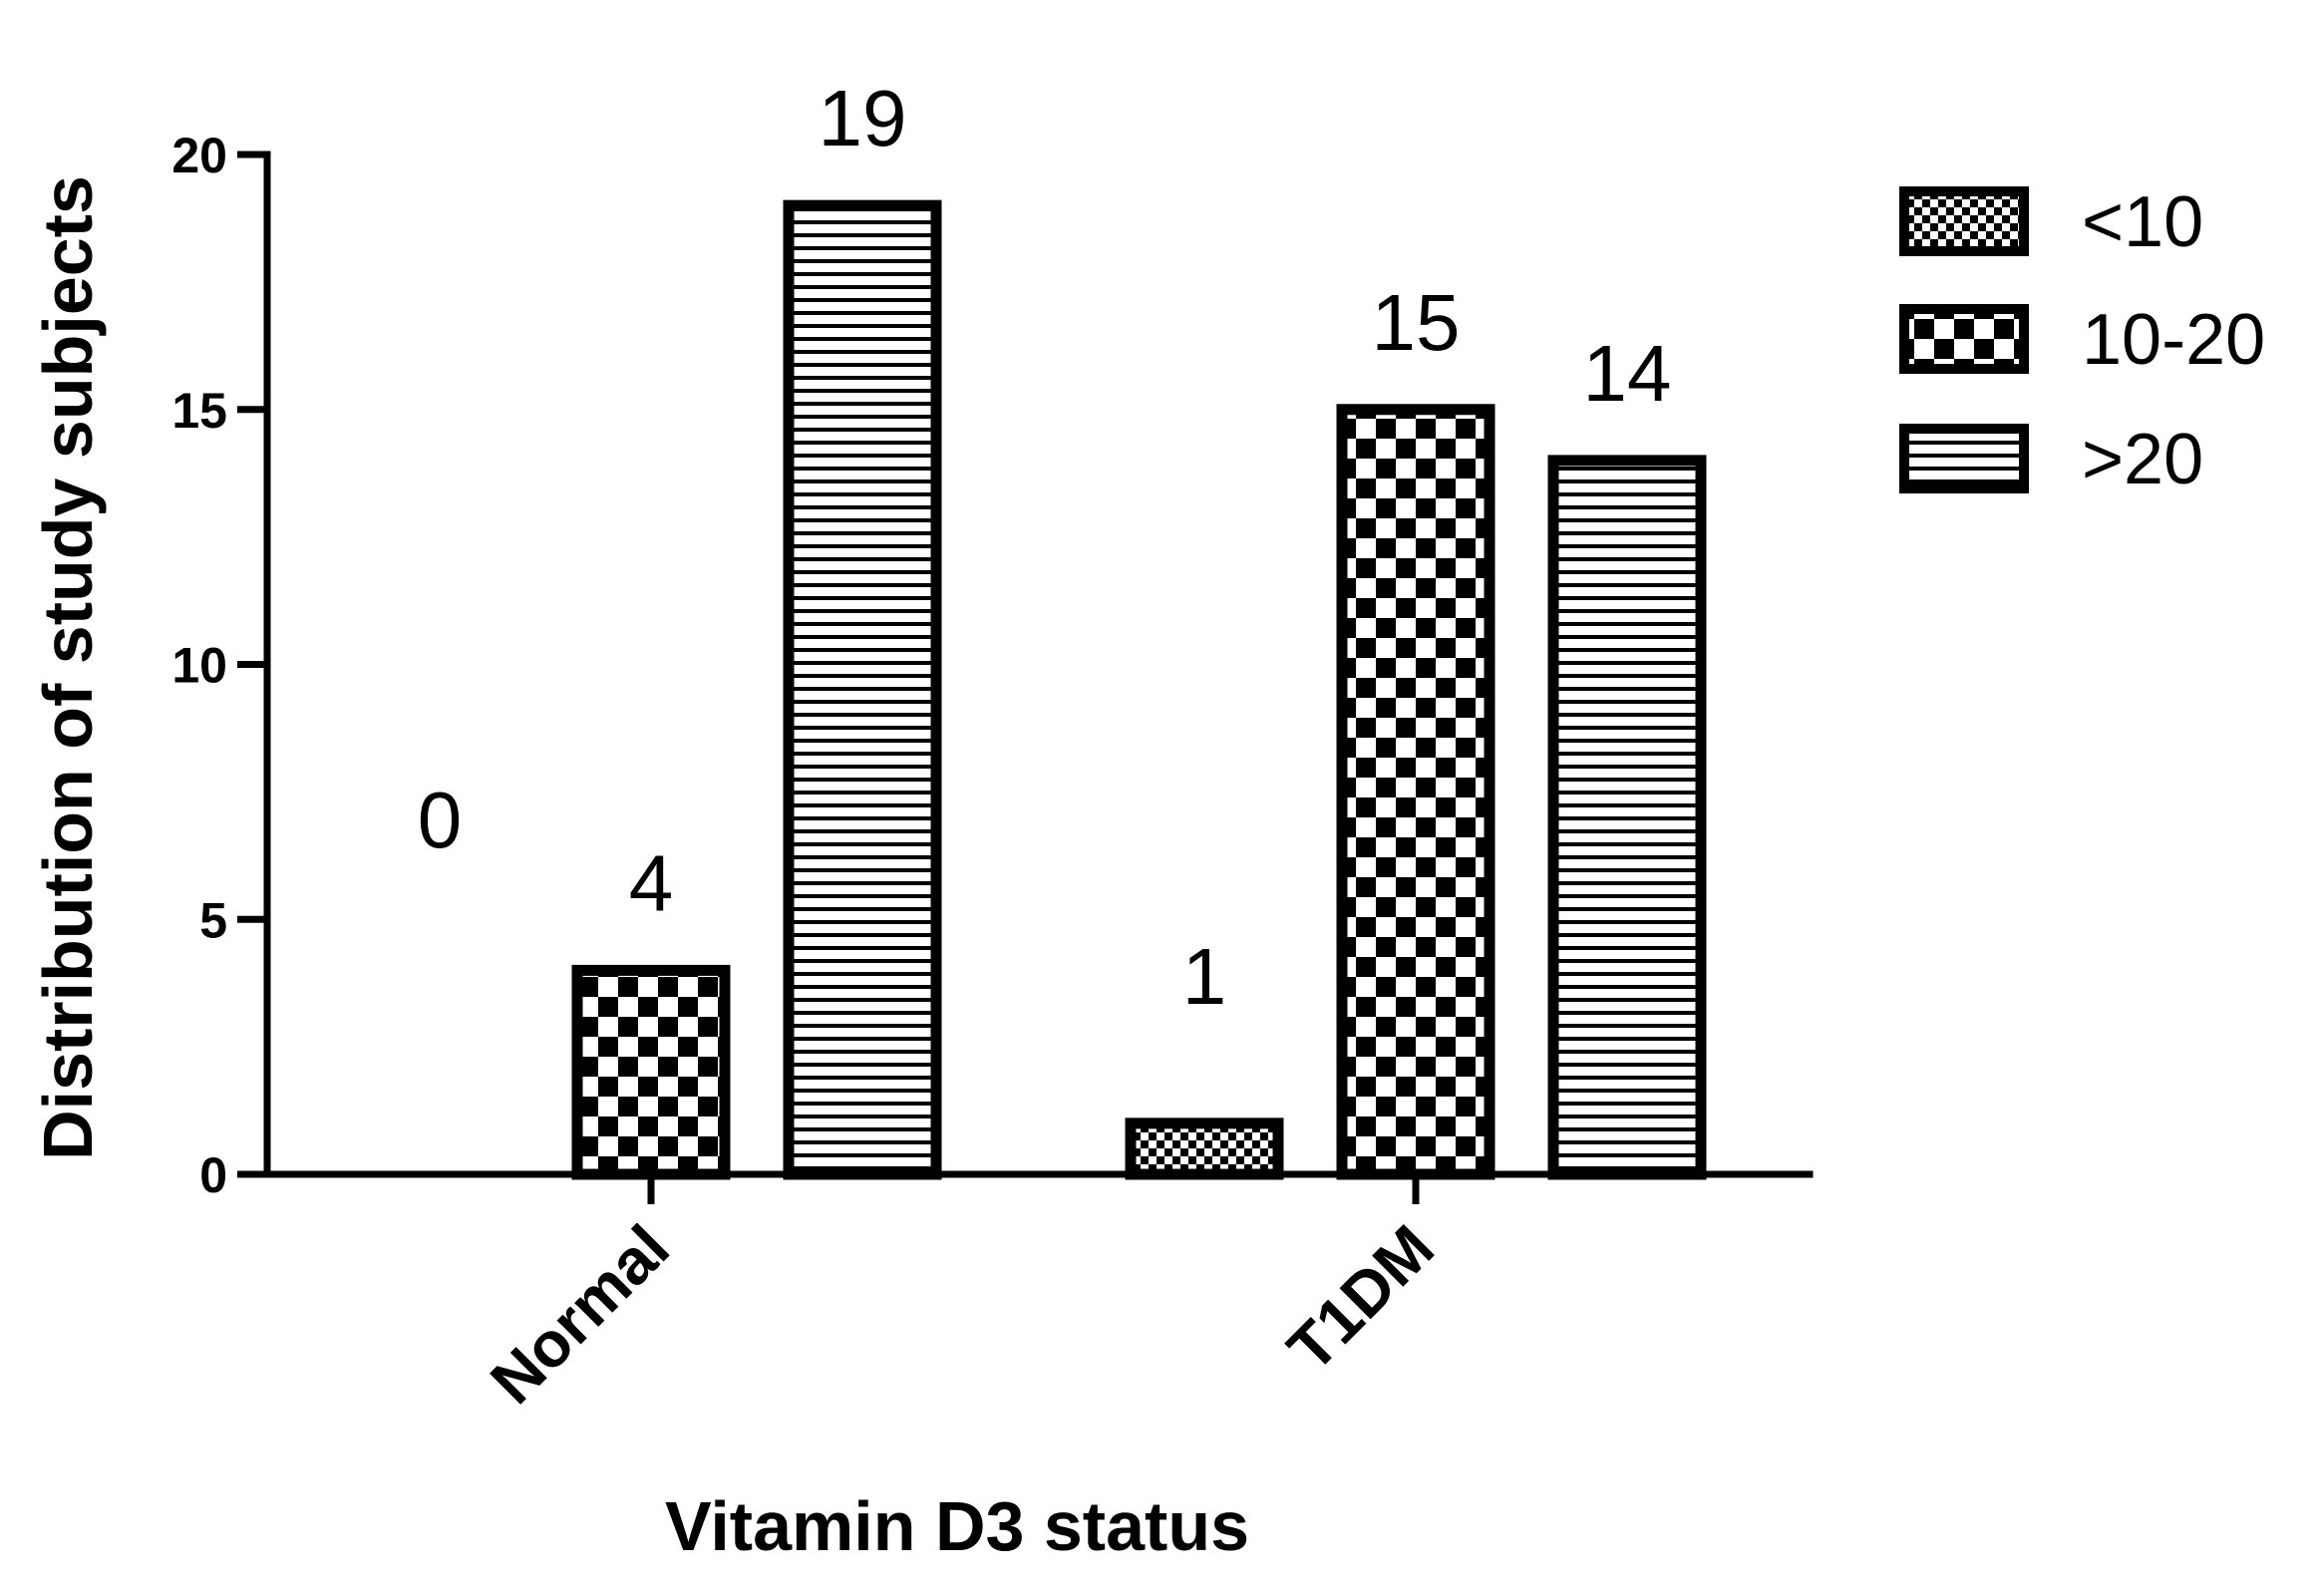 This screenshot has height=1593, width=2324. Describe the element at coordinates (651, 882) in the screenshot. I see `data-label: 4` at that location.